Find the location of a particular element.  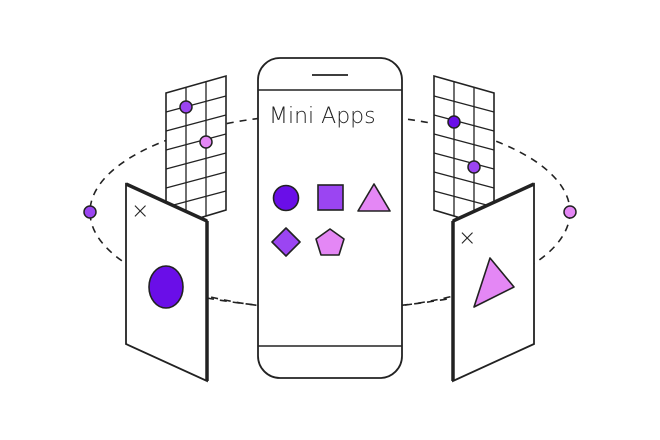

right-grid-panel is located at coordinates (464, 152).